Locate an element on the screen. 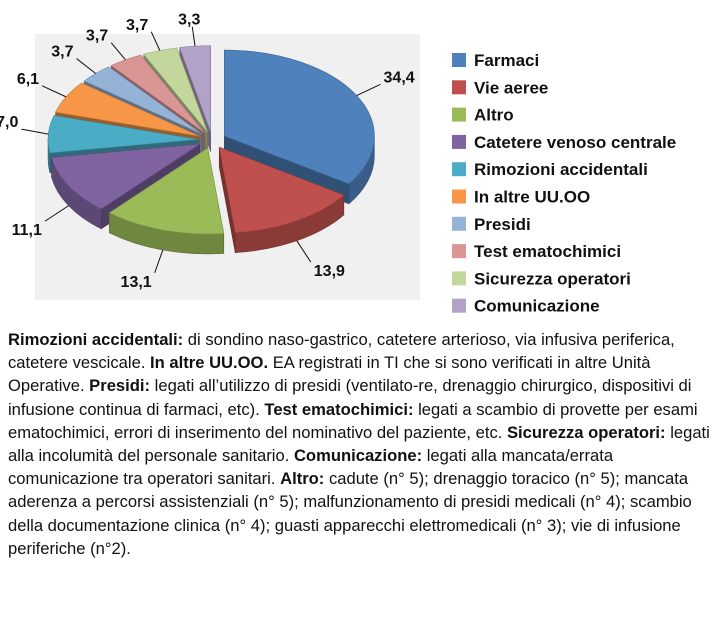  legend-label-vie-aeree: Vie aeree is located at coordinates (511, 87).